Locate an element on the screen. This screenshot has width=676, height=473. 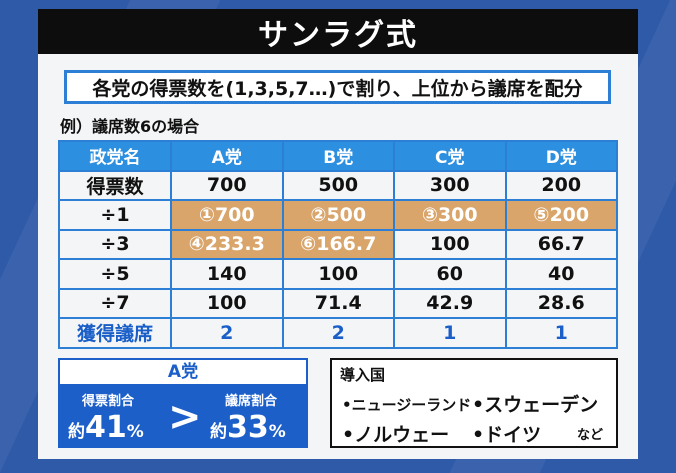
row-label: ÷3 is located at coordinates (115, 244).